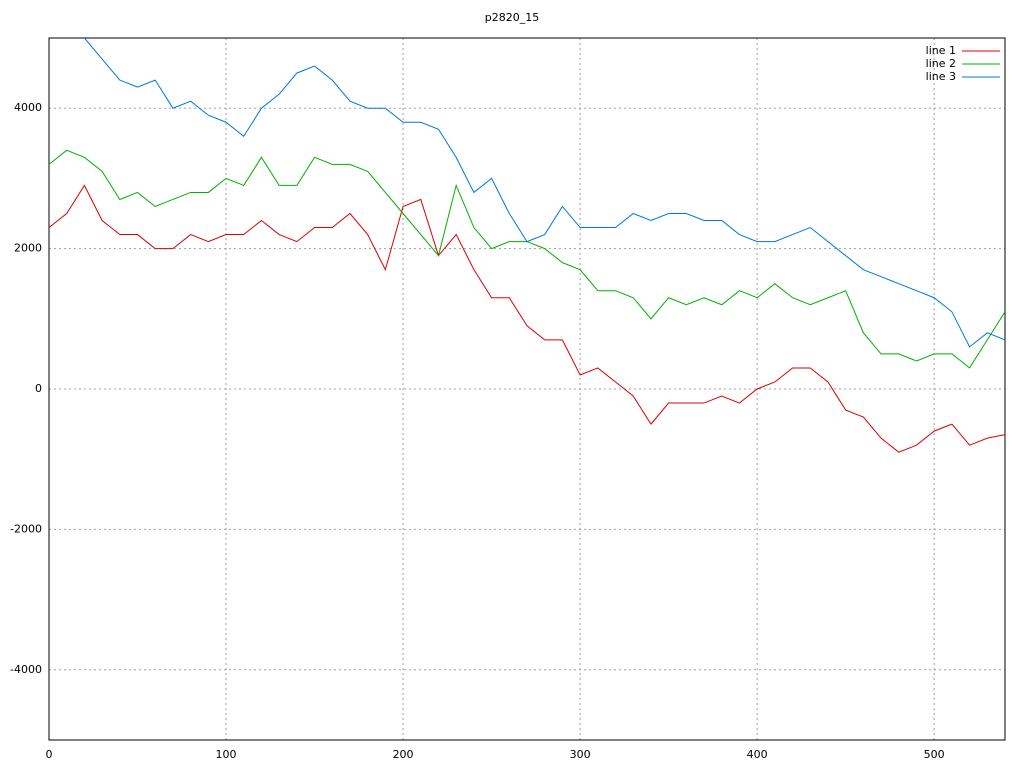  I want to click on y-tick-label: -2000, so click(26, 528).